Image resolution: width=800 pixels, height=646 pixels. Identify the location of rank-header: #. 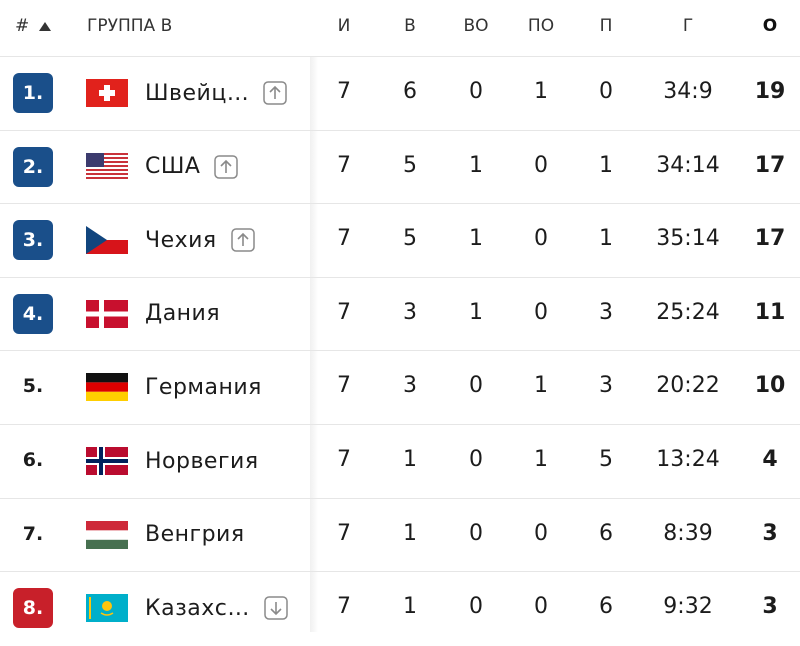
(33, 26).